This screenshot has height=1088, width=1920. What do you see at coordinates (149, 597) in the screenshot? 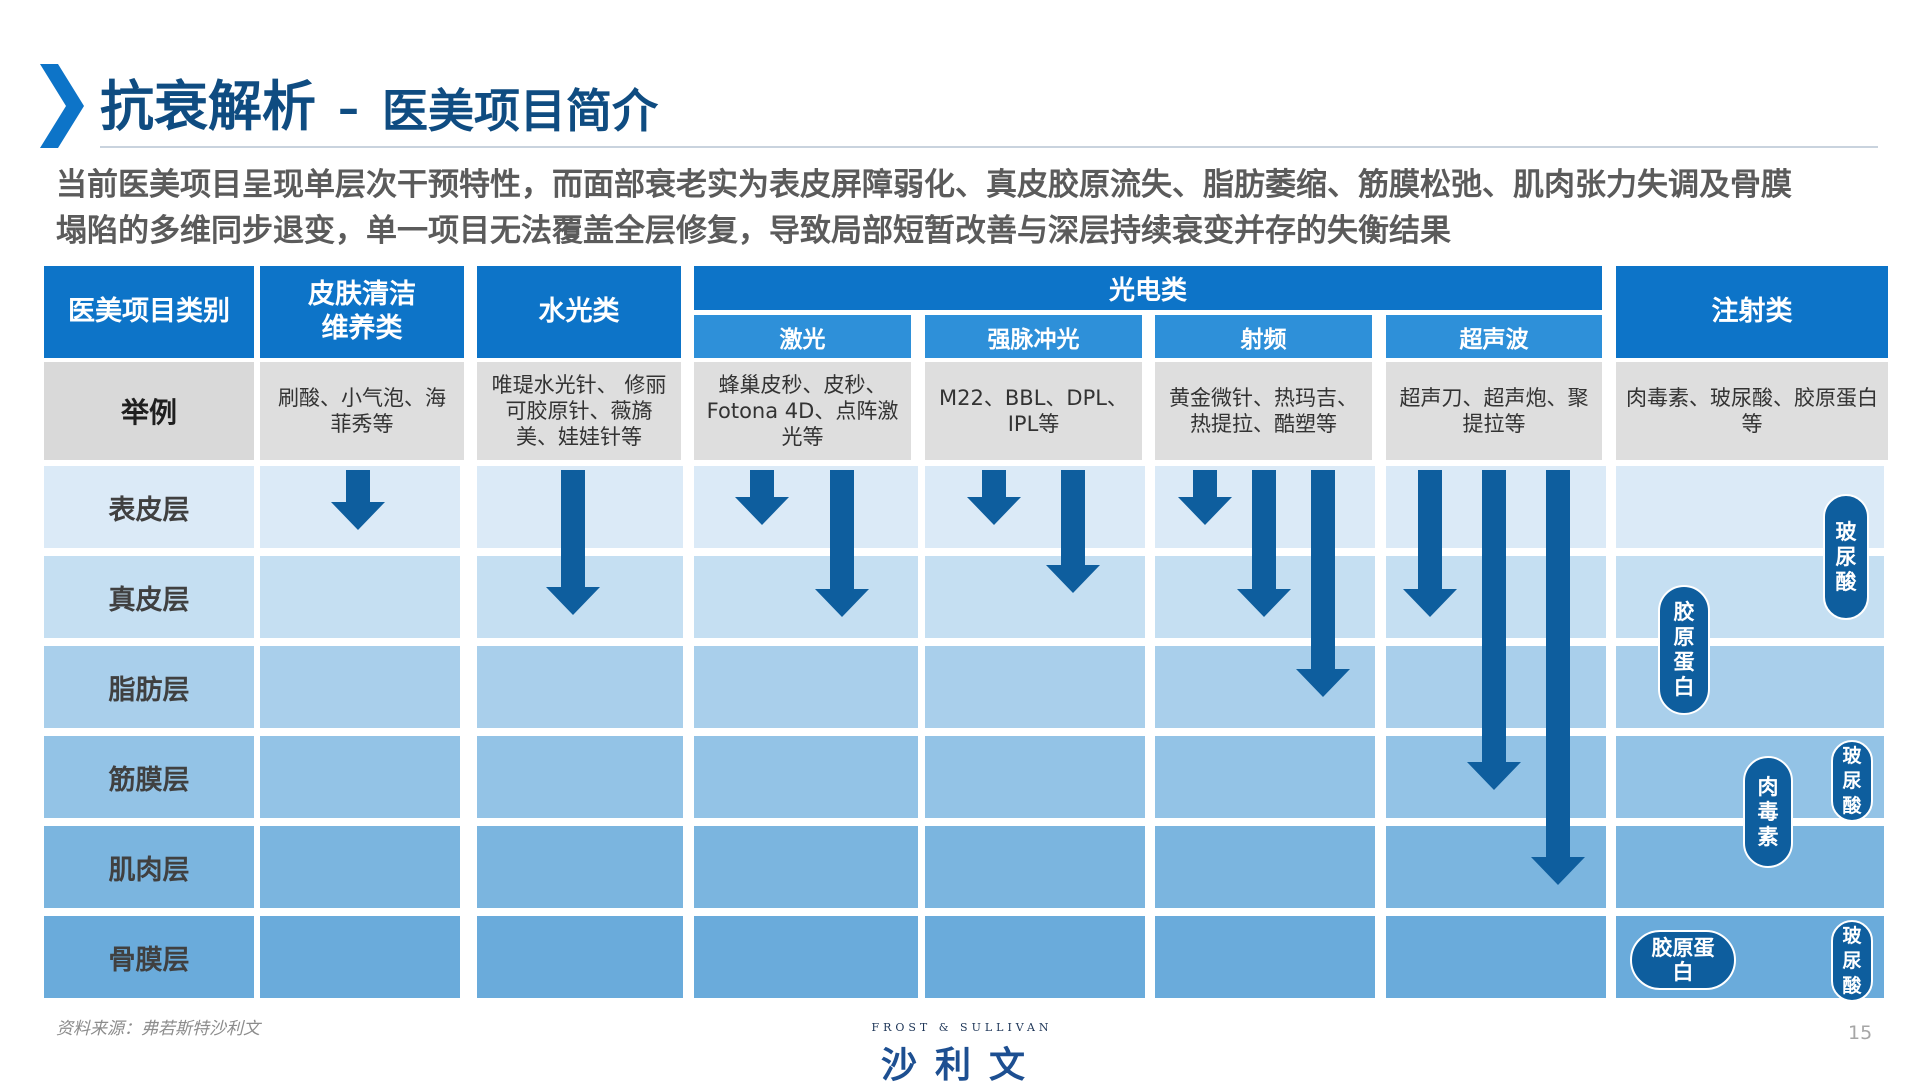
I see `layer-label-1: 真皮层` at bounding box center [149, 597].